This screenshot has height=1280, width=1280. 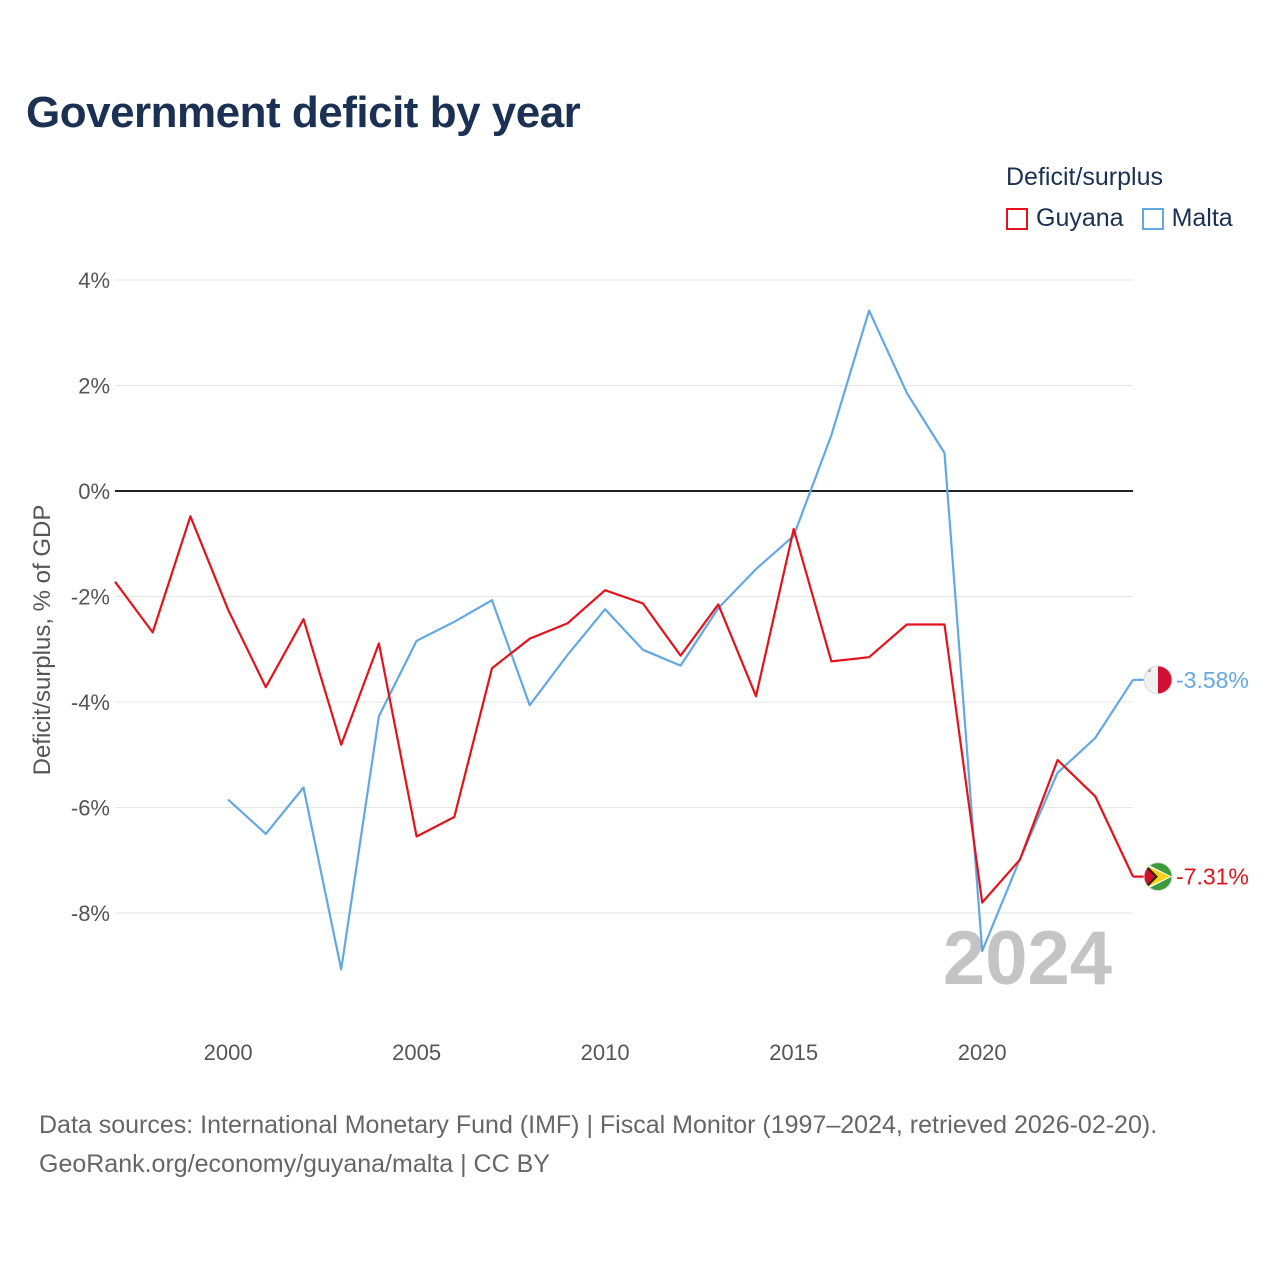 What do you see at coordinates (90, 913) in the screenshot?
I see `y-tick-label: -8%` at bounding box center [90, 913].